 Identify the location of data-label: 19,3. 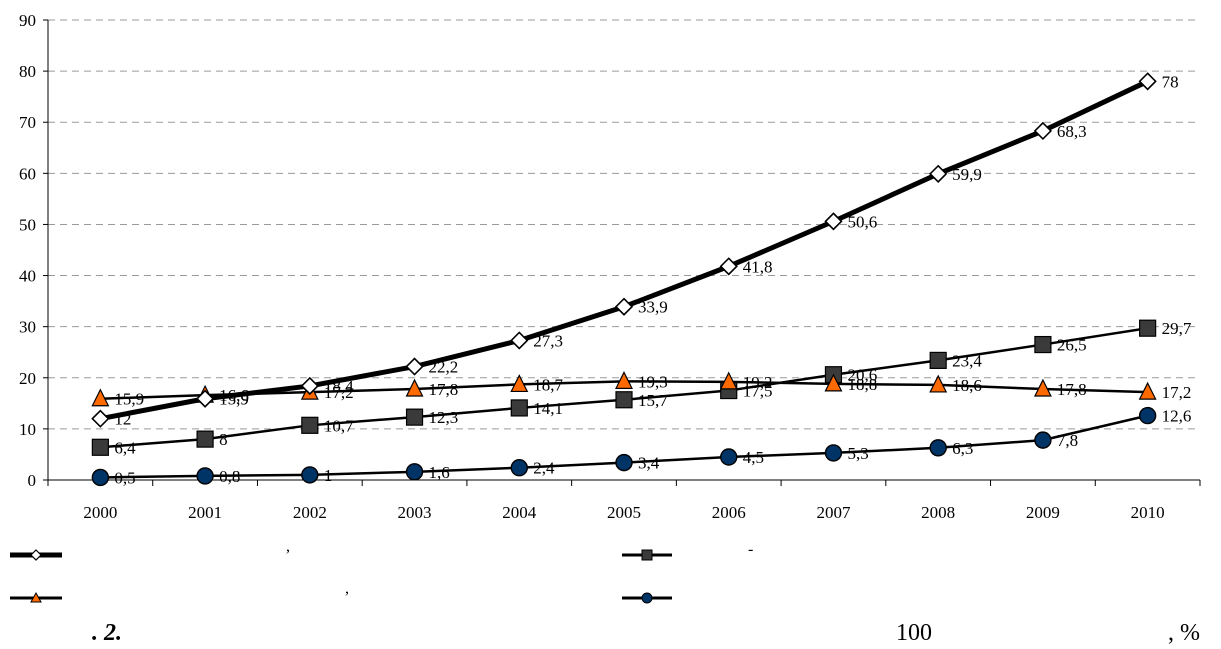
(653, 381).